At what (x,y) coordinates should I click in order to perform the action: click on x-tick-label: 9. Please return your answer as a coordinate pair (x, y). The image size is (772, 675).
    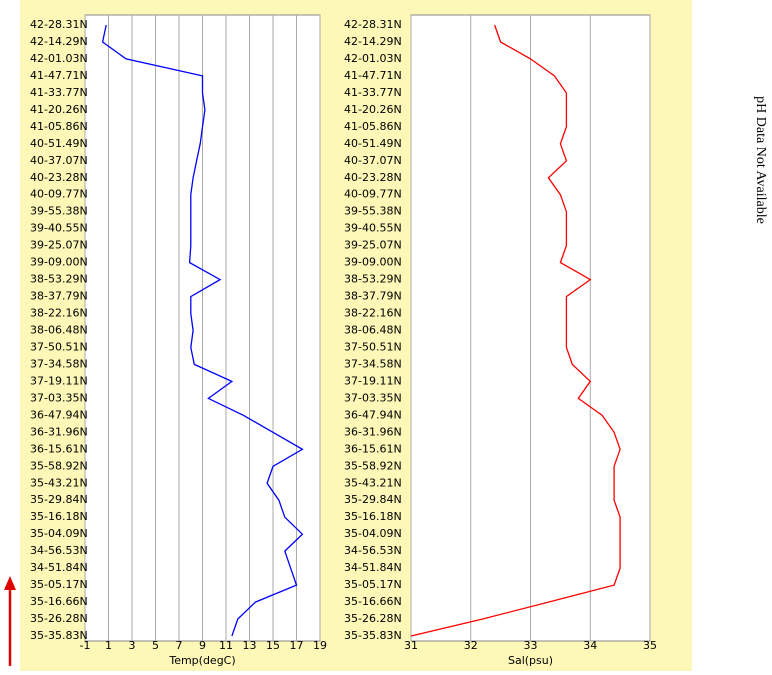
    Looking at the image, I should click on (202, 645).